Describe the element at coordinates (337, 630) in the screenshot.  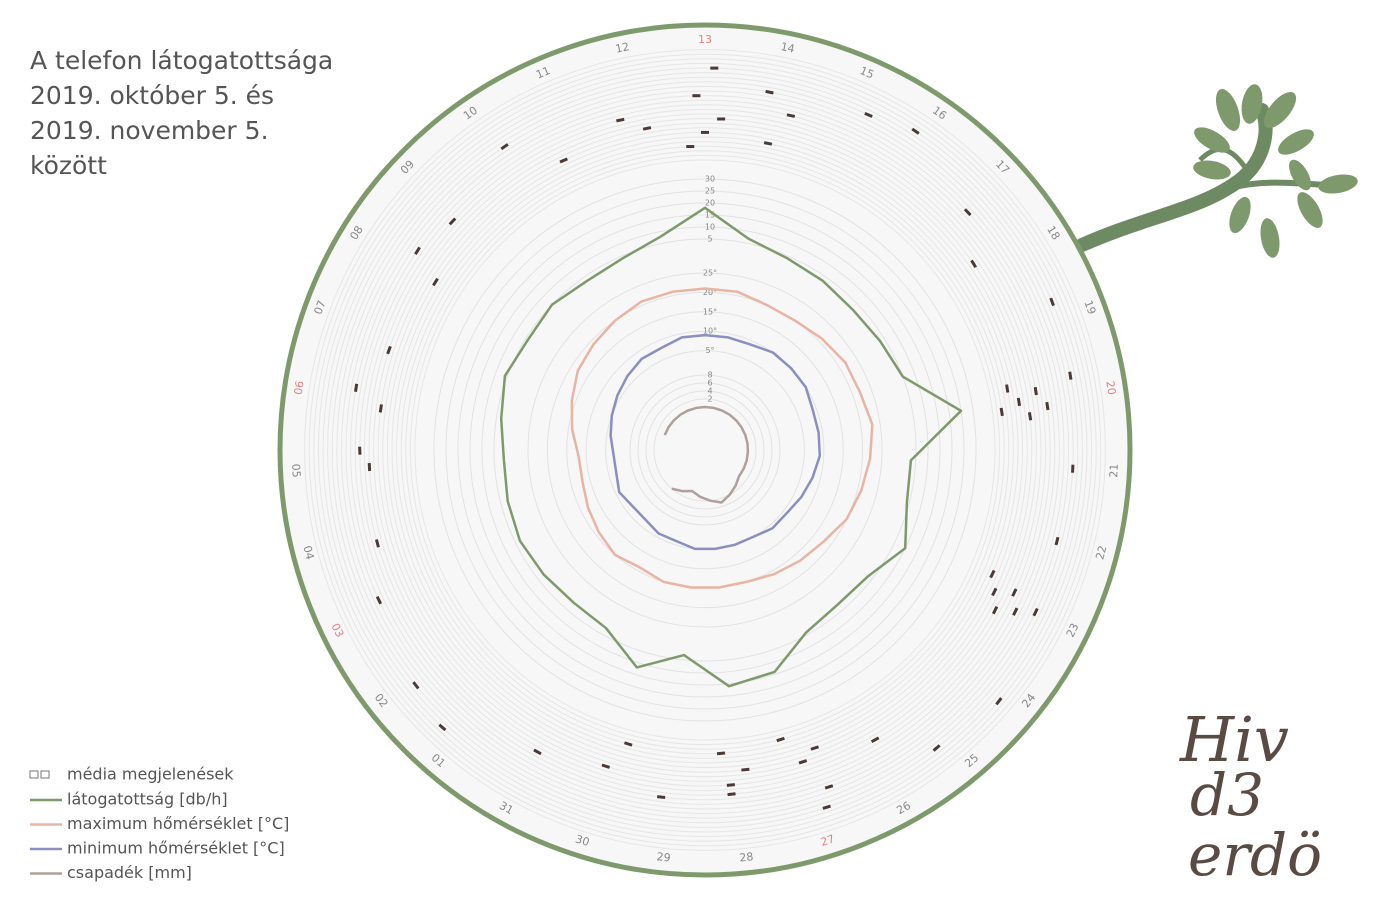
I see `day-label: 03` at that location.